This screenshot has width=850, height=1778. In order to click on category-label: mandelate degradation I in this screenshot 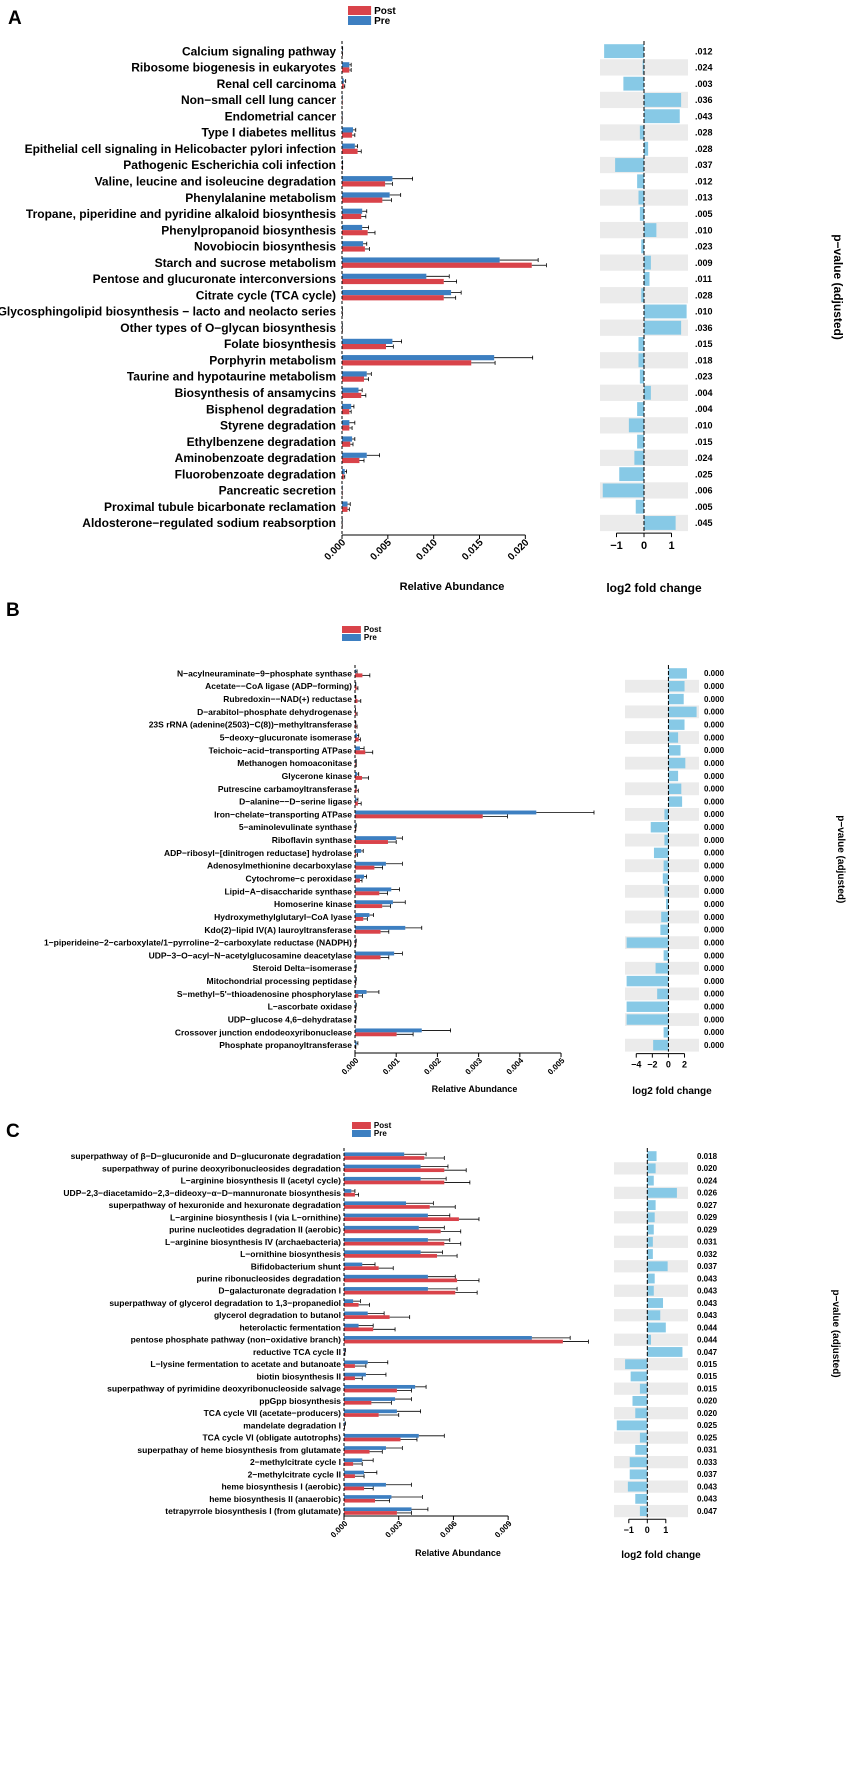, I will do `click(292, 1425)`.